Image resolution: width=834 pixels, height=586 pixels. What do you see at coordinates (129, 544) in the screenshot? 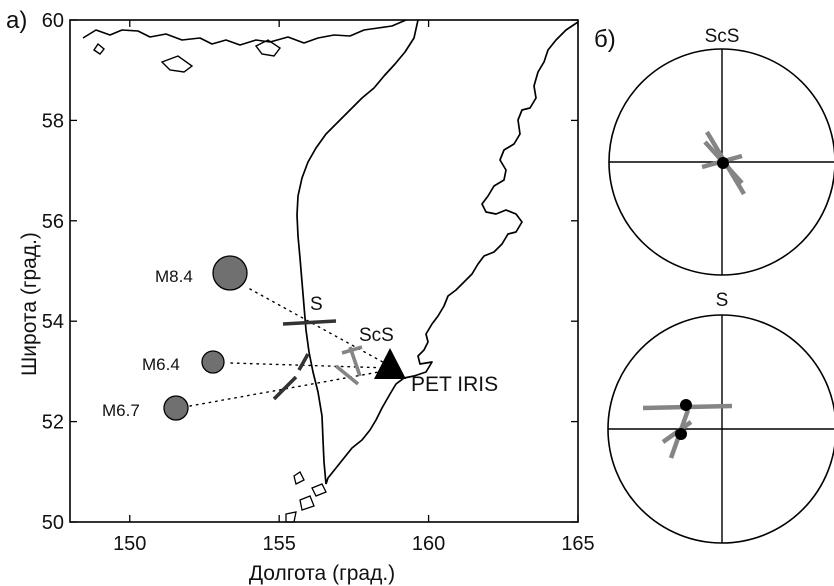
I see `x-tick-label: 150` at bounding box center [129, 544].